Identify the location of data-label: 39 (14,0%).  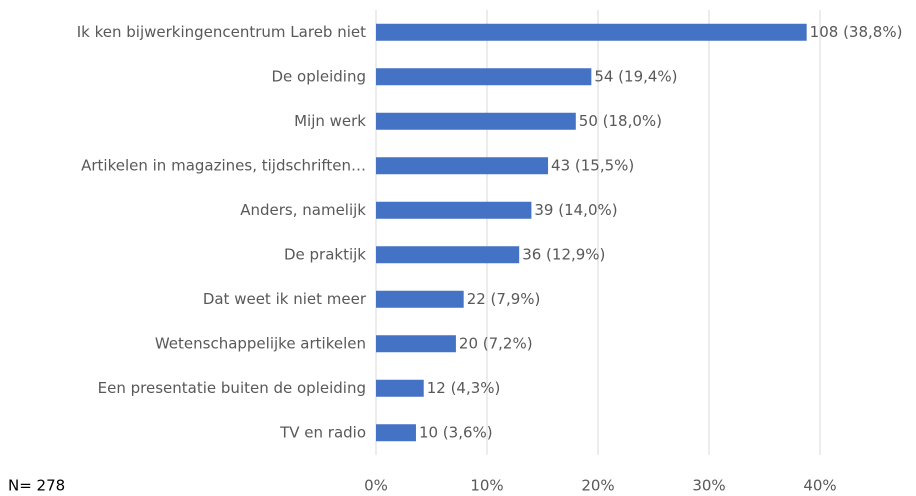
(575, 210).